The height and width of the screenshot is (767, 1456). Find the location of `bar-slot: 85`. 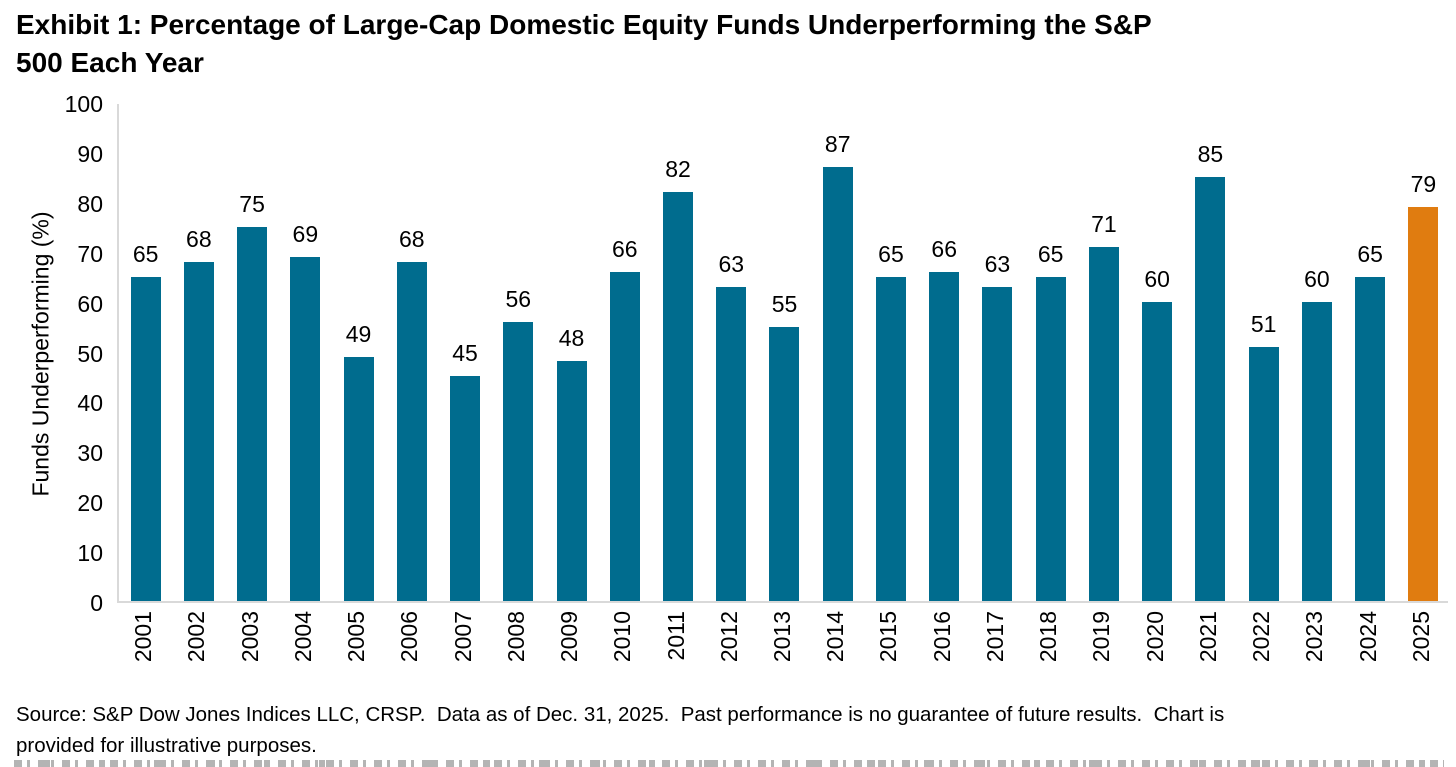

bar-slot: 85 is located at coordinates (1210, 371).